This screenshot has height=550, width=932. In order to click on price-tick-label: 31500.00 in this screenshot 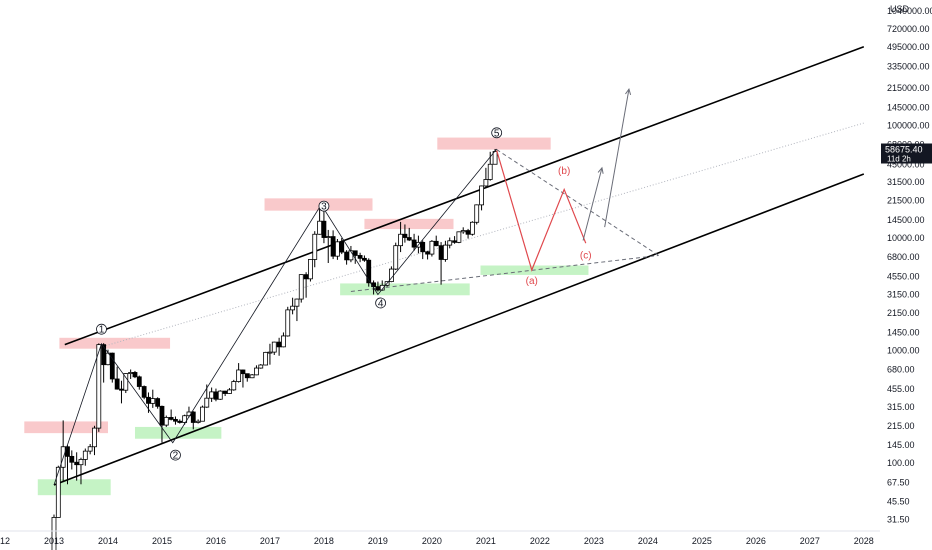, I will do `click(906, 182)`.